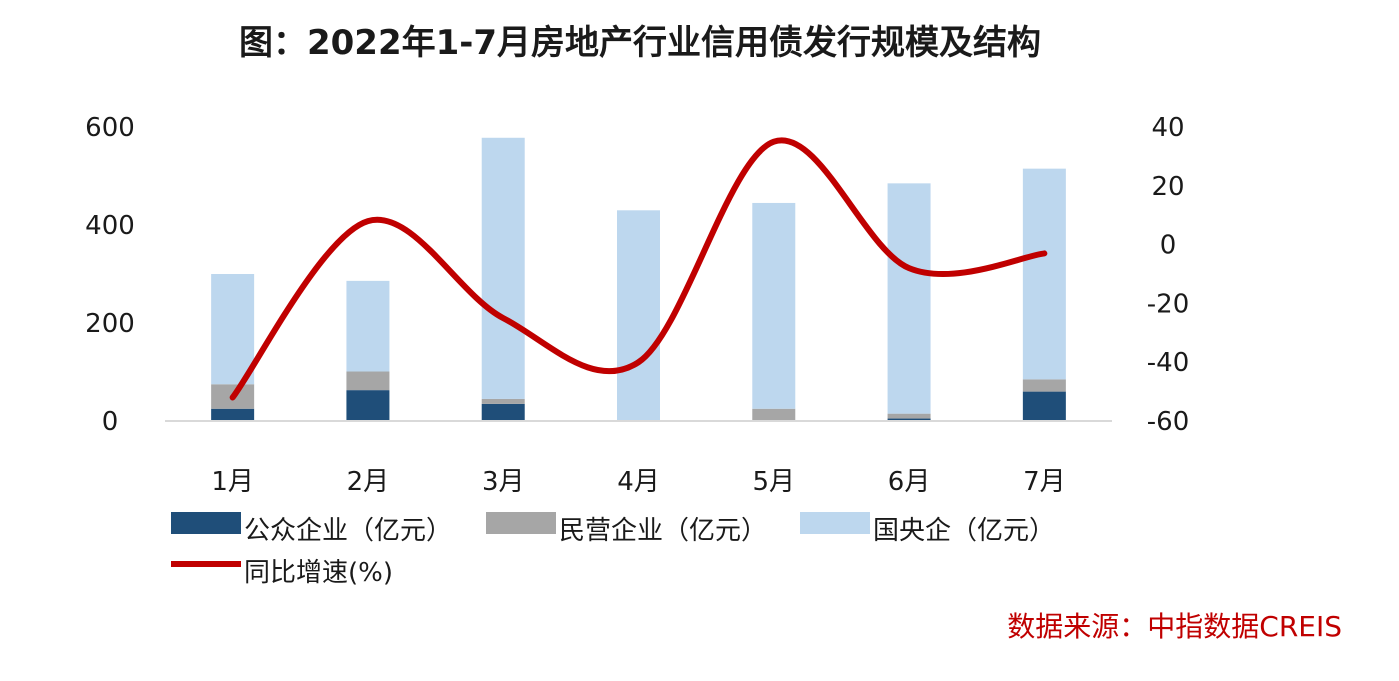 This screenshot has width=1399, height=681. What do you see at coordinates (110, 275) in the screenshot?
I see `left-axis: 0 200 400 600` at bounding box center [110, 275].